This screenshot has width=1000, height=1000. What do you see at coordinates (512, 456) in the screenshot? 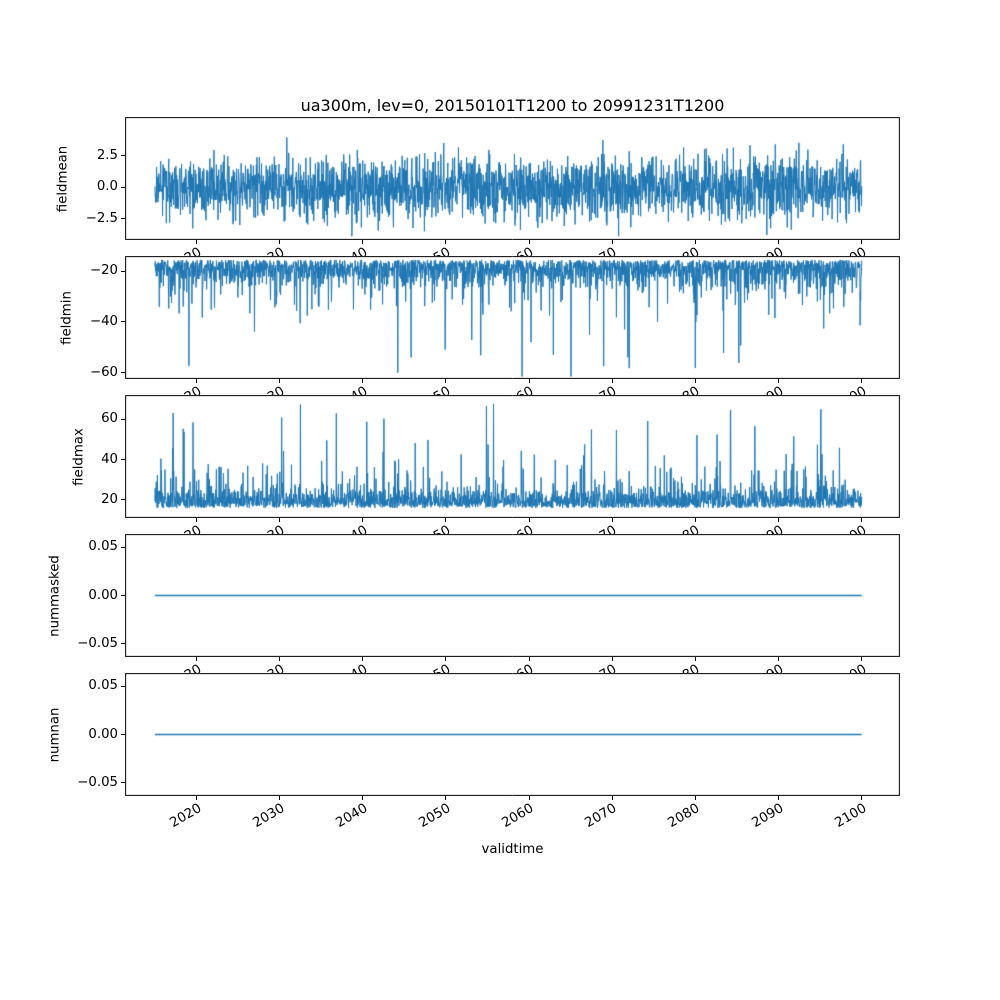
I see `plot-area-fieldmax` at bounding box center [512, 456].